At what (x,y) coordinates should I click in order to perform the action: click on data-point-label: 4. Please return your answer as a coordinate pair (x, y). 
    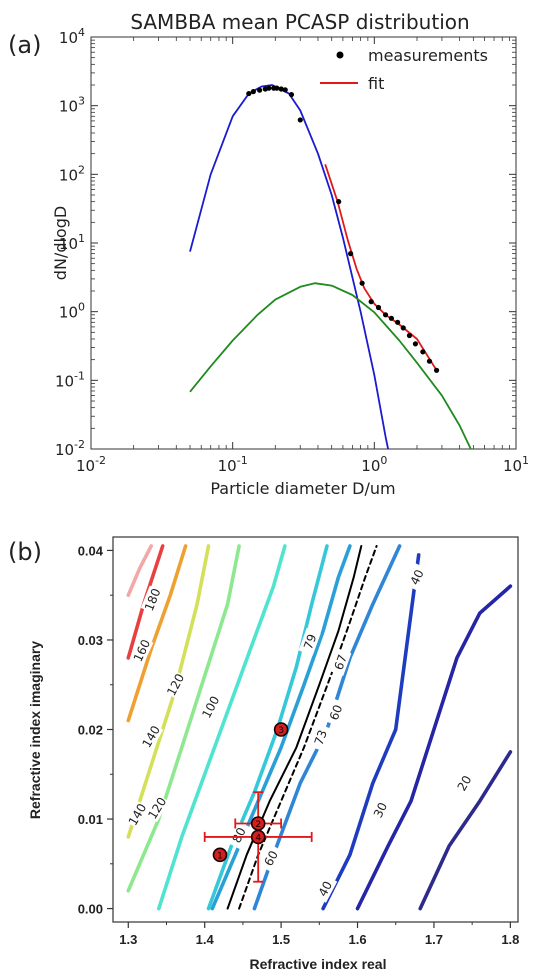
    Looking at the image, I should click on (258, 838).